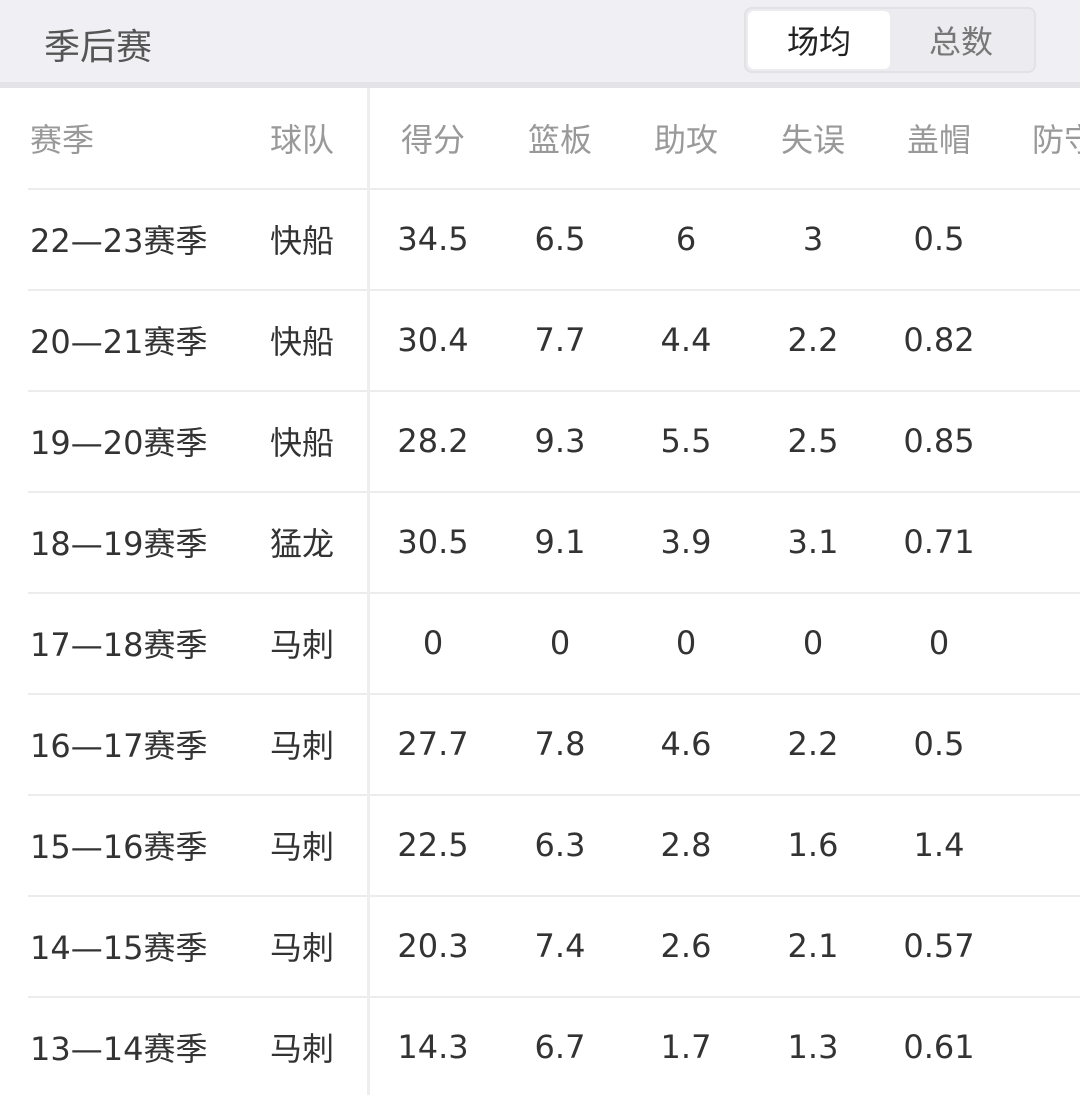 The height and width of the screenshot is (1097, 1080). Describe the element at coordinates (119, 1048) in the screenshot. I see `cell-season: 13—14赛季` at that location.